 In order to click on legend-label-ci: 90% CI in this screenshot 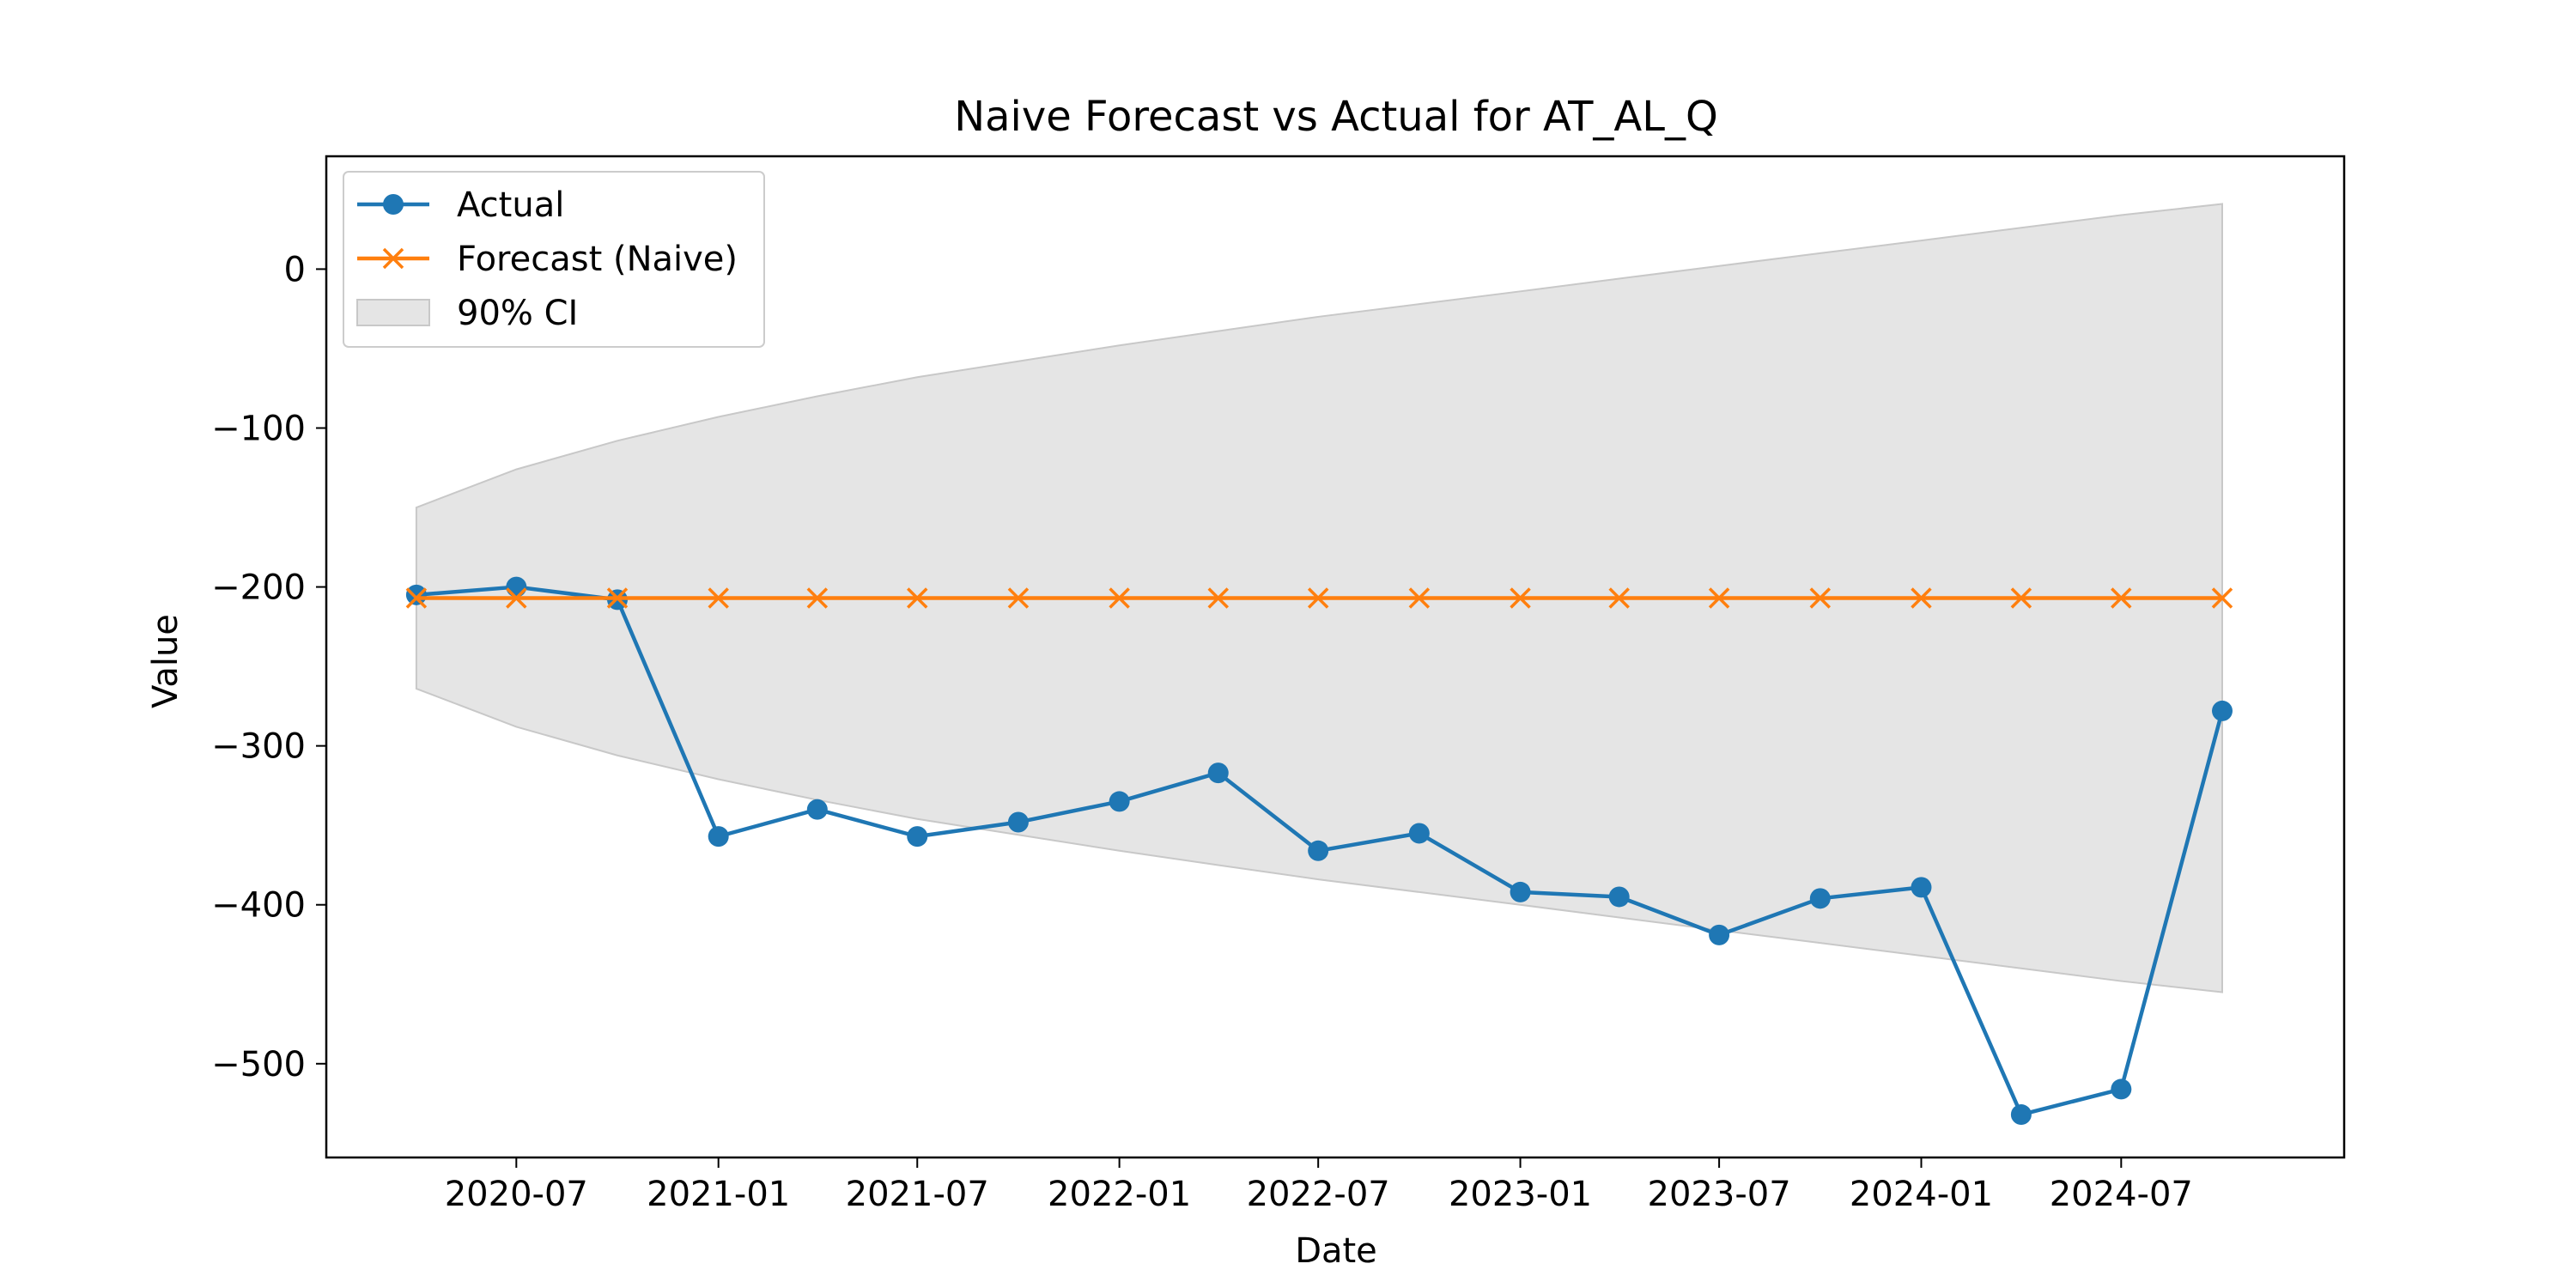, I will do `click(517, 313)`.